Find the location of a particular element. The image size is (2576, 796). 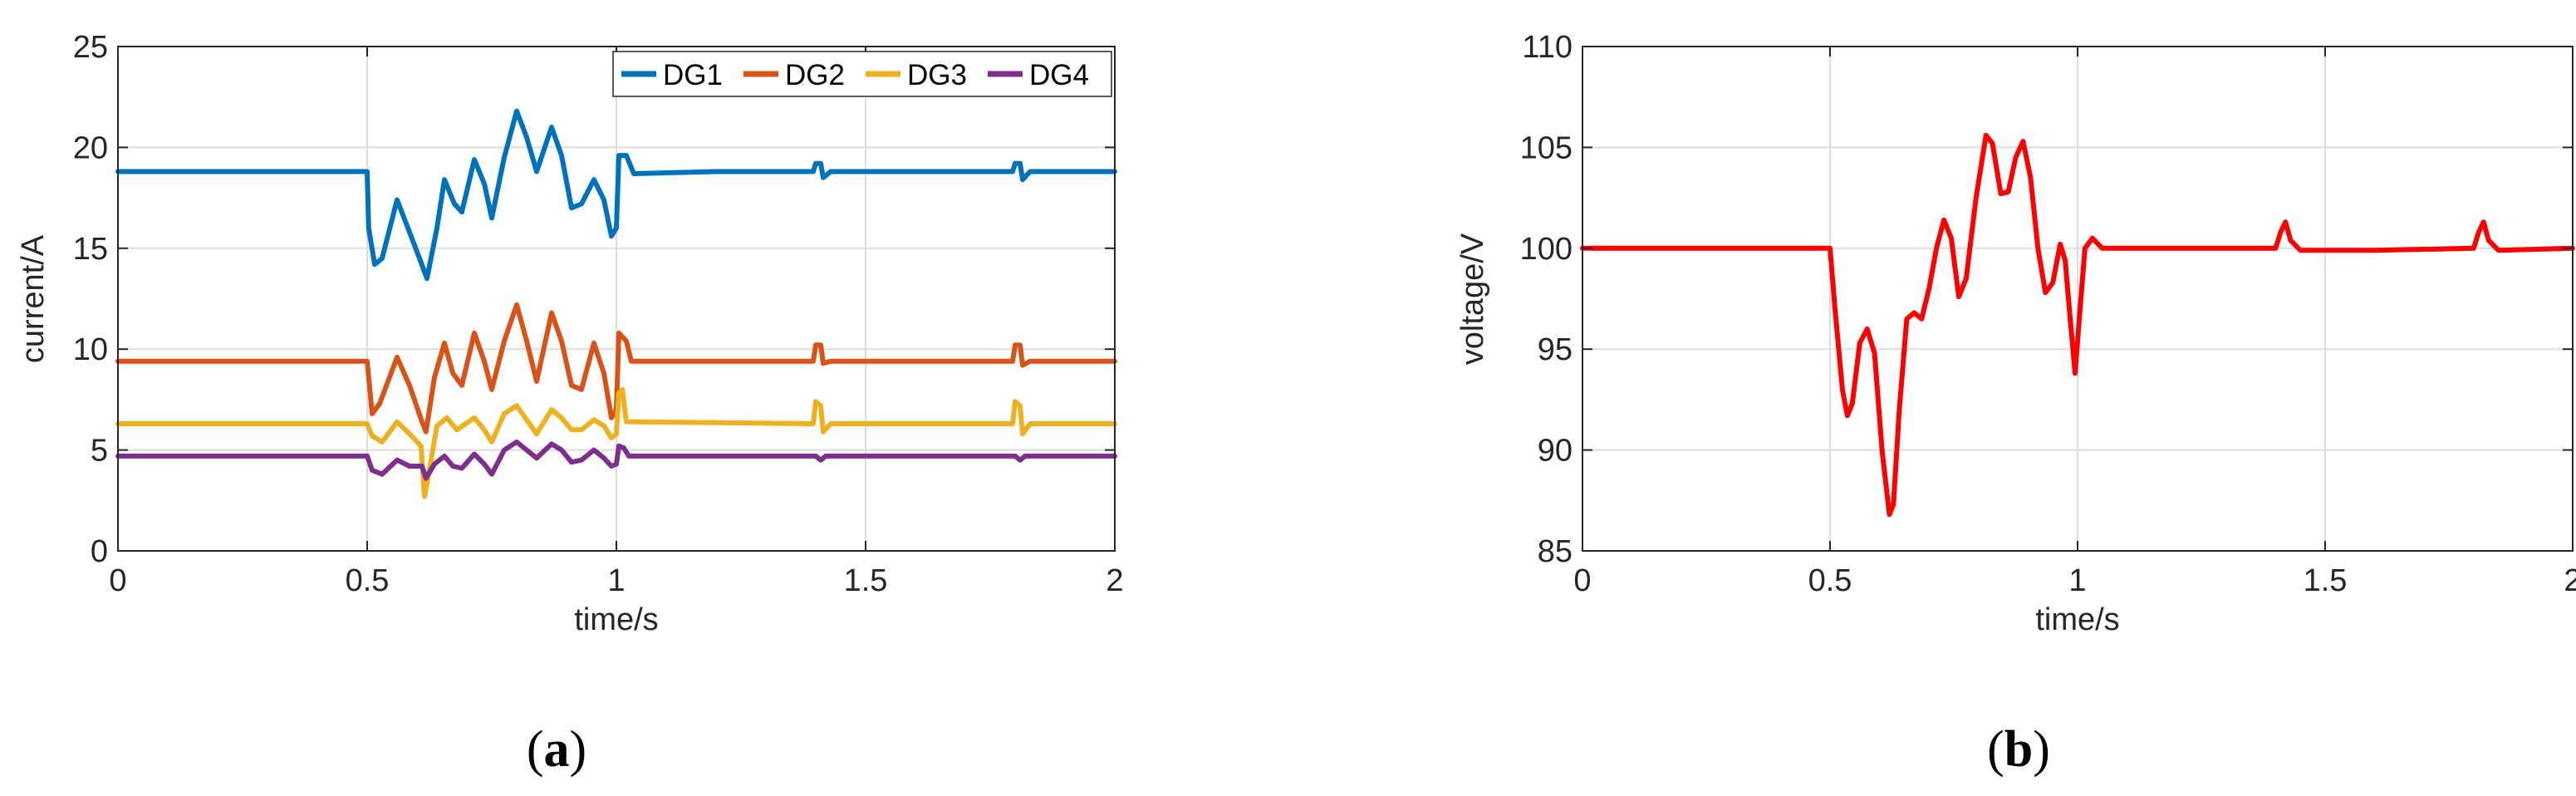

y-tick-label: 10 is located at coordinates (90, 349).